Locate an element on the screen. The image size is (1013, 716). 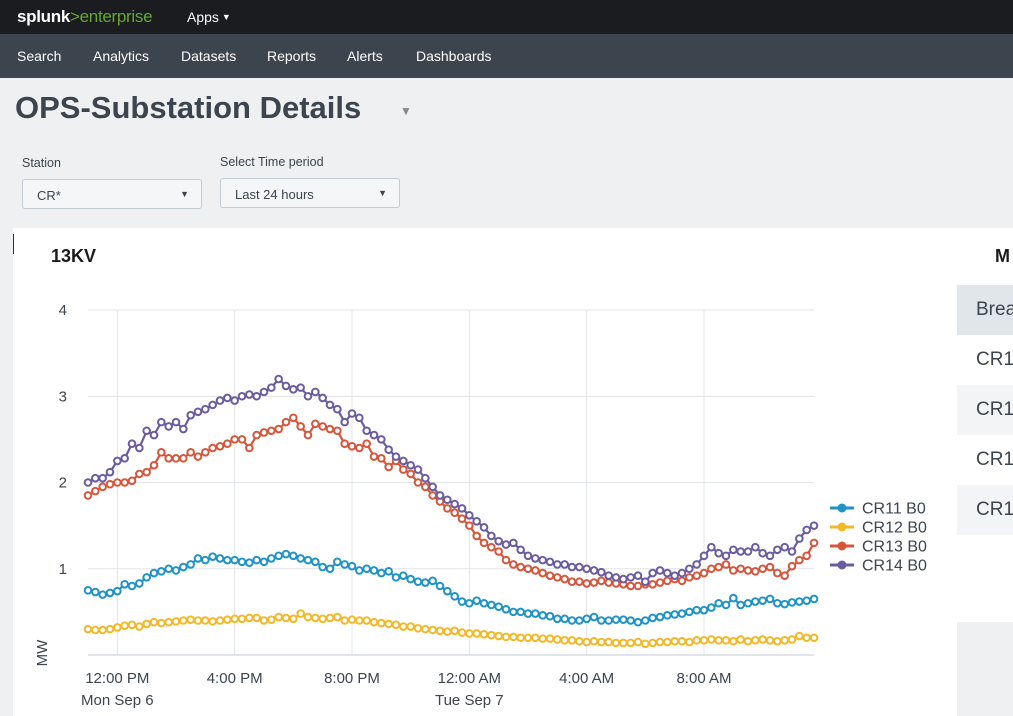
top-bar: splunk>enterprise Apps ▼ is located at coordinates (506, 17).